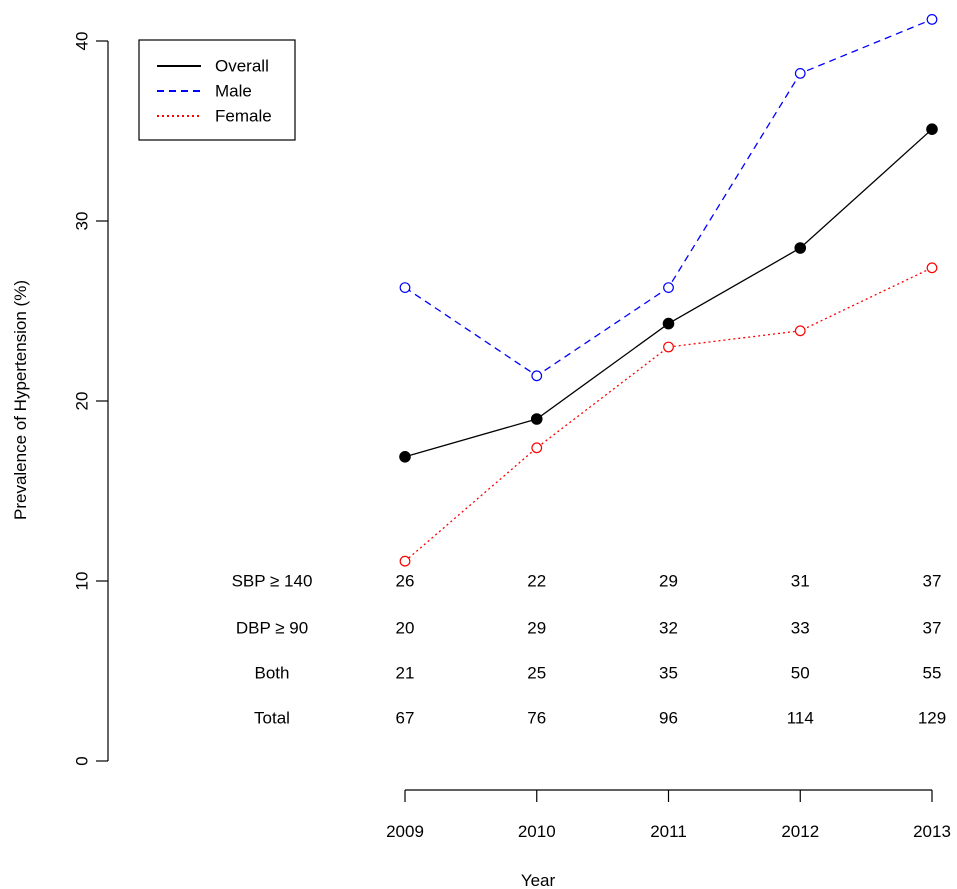 The image size is (957, 889). Describe the element at coordinates (20, 400) in the screenshot. I see `y-axis-label: Prevalence of Hypertension (%)` at that location.